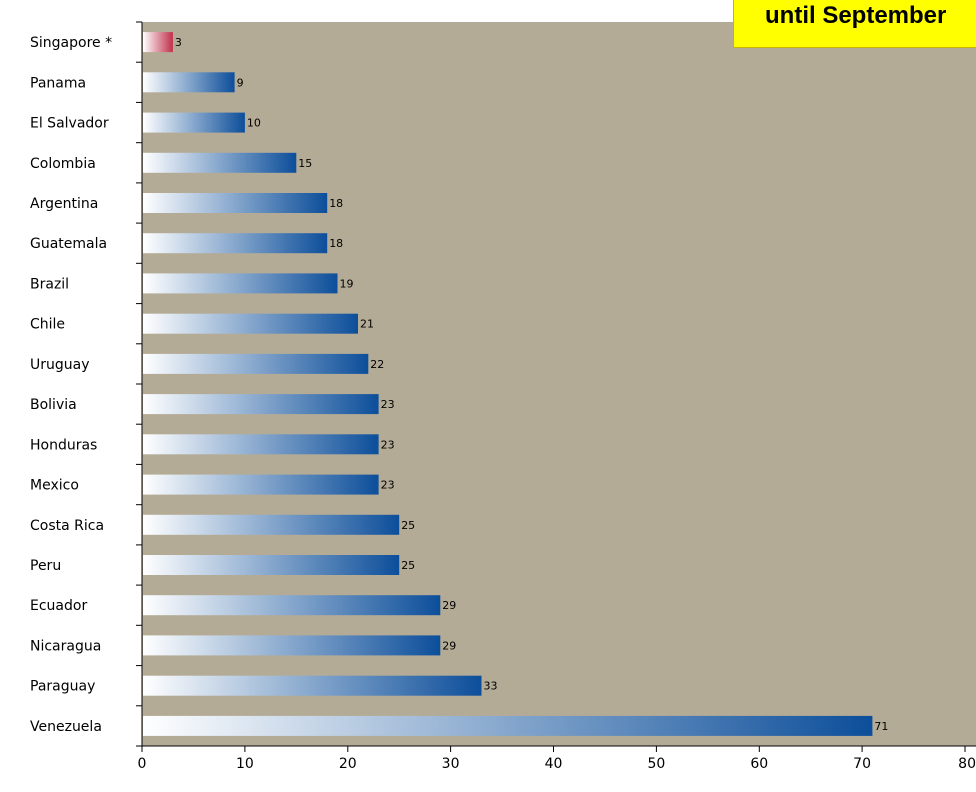 This screenshot has width=976, height=792. What do you see at coordinates (408, 525) in the screenshot?
I see `data-label-12: 25` at bounding box center [408, 525].